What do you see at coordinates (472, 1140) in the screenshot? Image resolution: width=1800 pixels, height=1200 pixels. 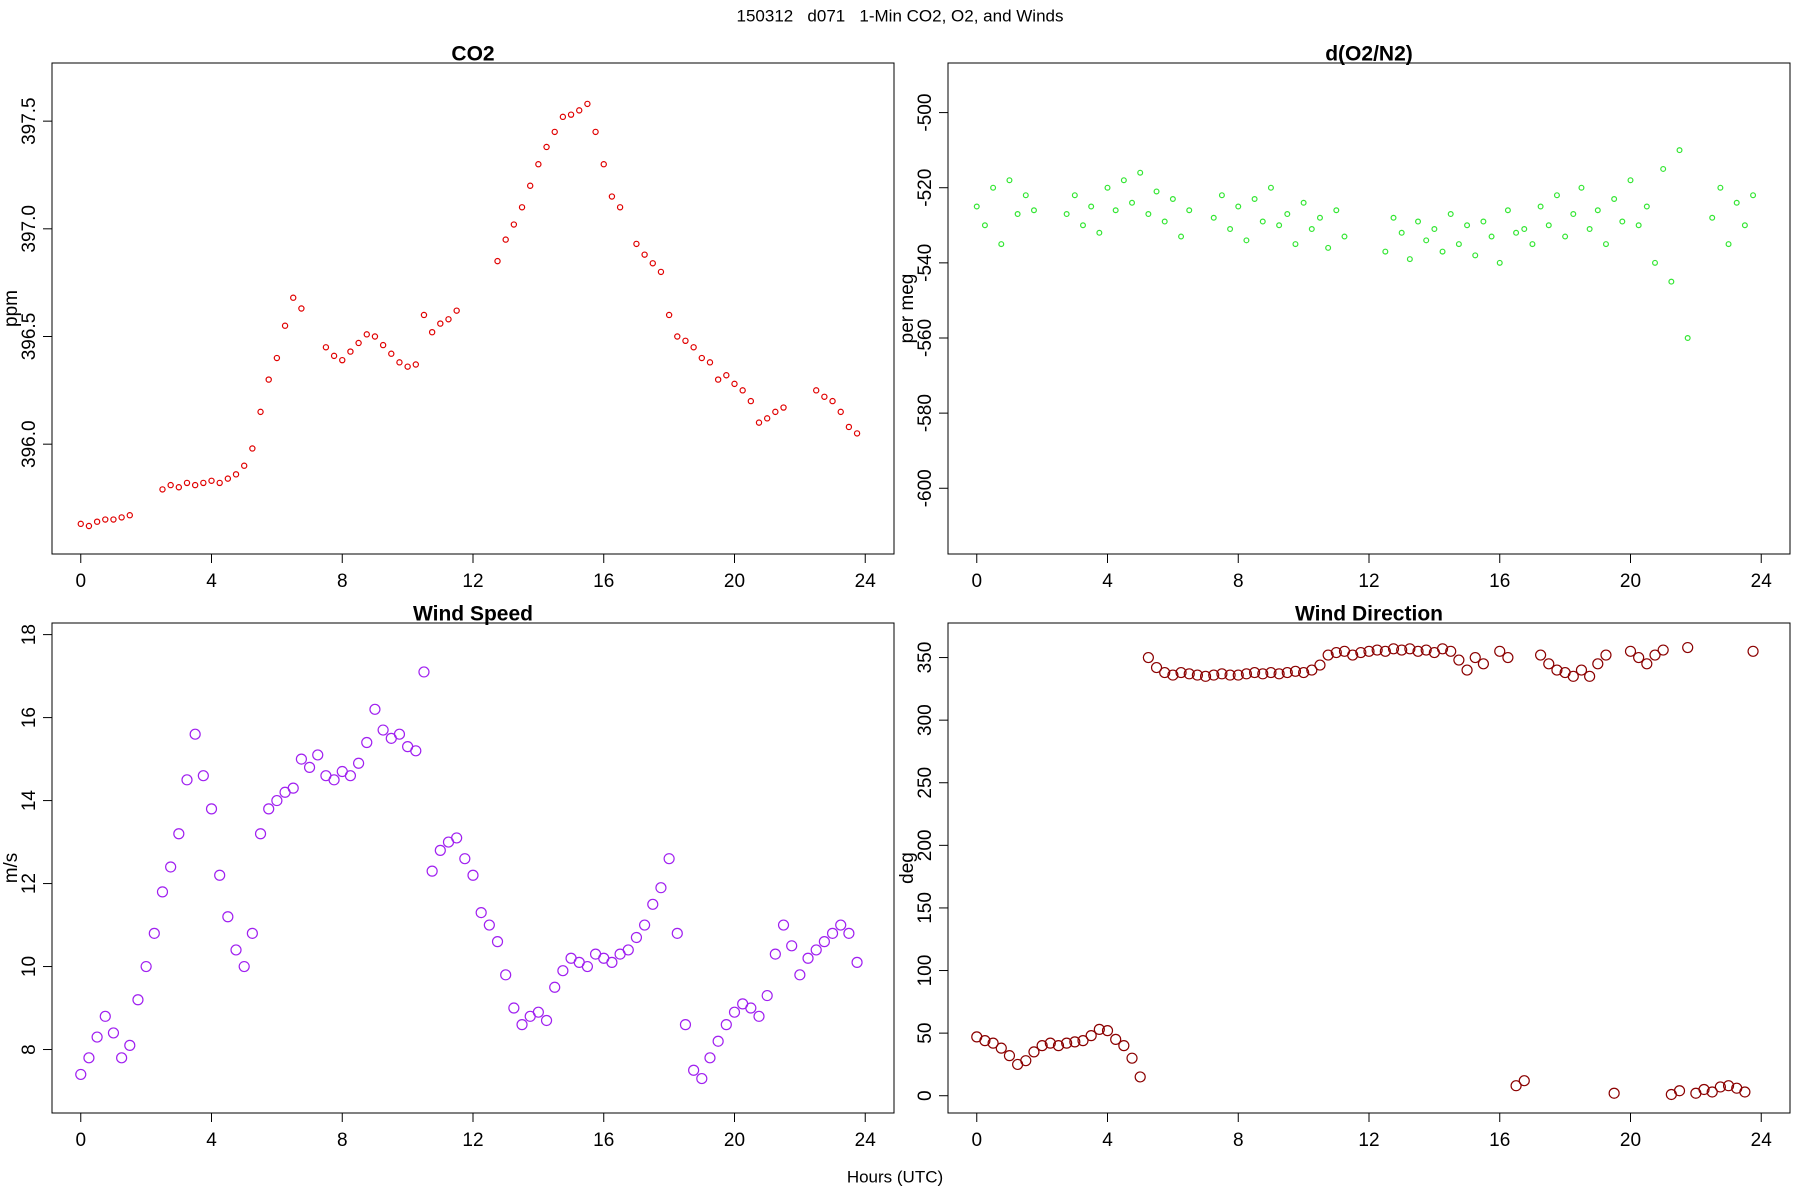 I see `x-tick-label: 12` at bounding box center [472, 1140].